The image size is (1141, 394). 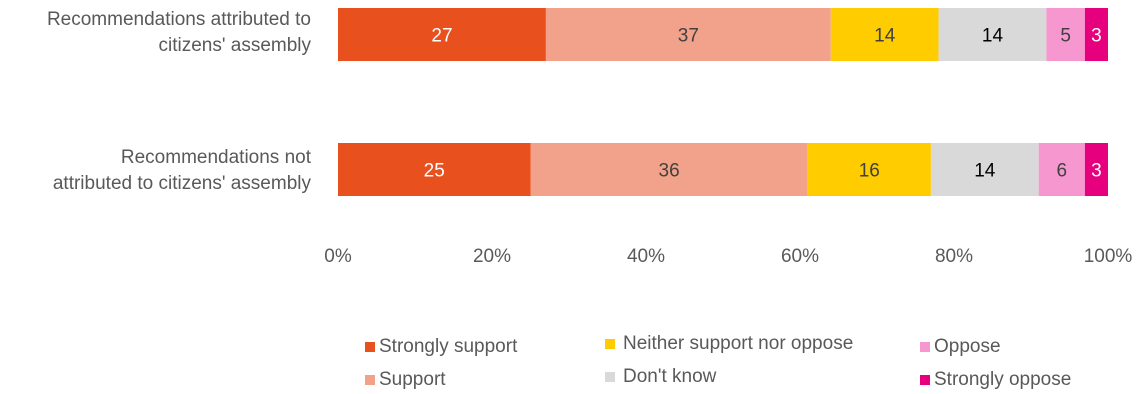 What do you see at coordinates (178, 19) in the screenshot?
I see `category-label-line: Recommendations attributed to` at bounding box center [178, 19].